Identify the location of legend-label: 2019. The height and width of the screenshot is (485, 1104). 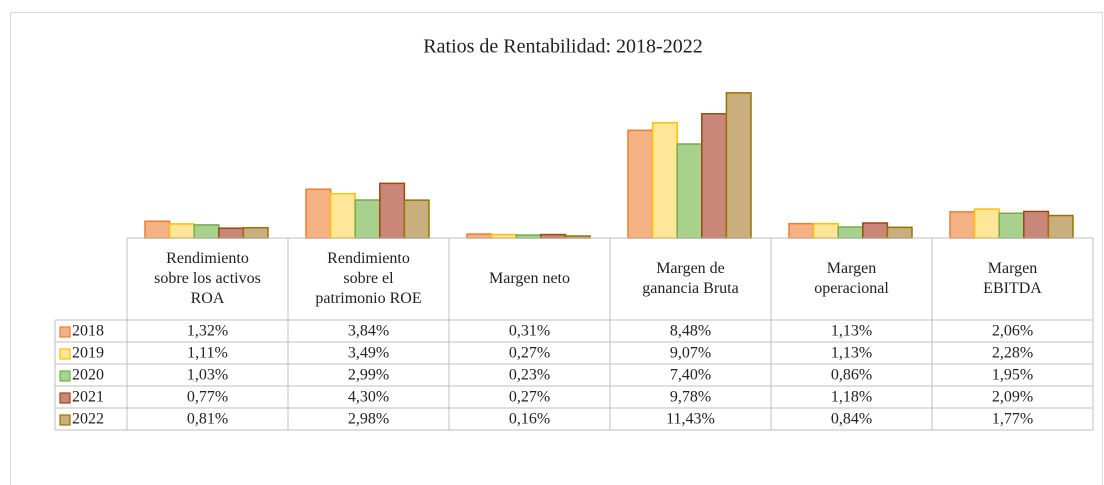
(88, 353).